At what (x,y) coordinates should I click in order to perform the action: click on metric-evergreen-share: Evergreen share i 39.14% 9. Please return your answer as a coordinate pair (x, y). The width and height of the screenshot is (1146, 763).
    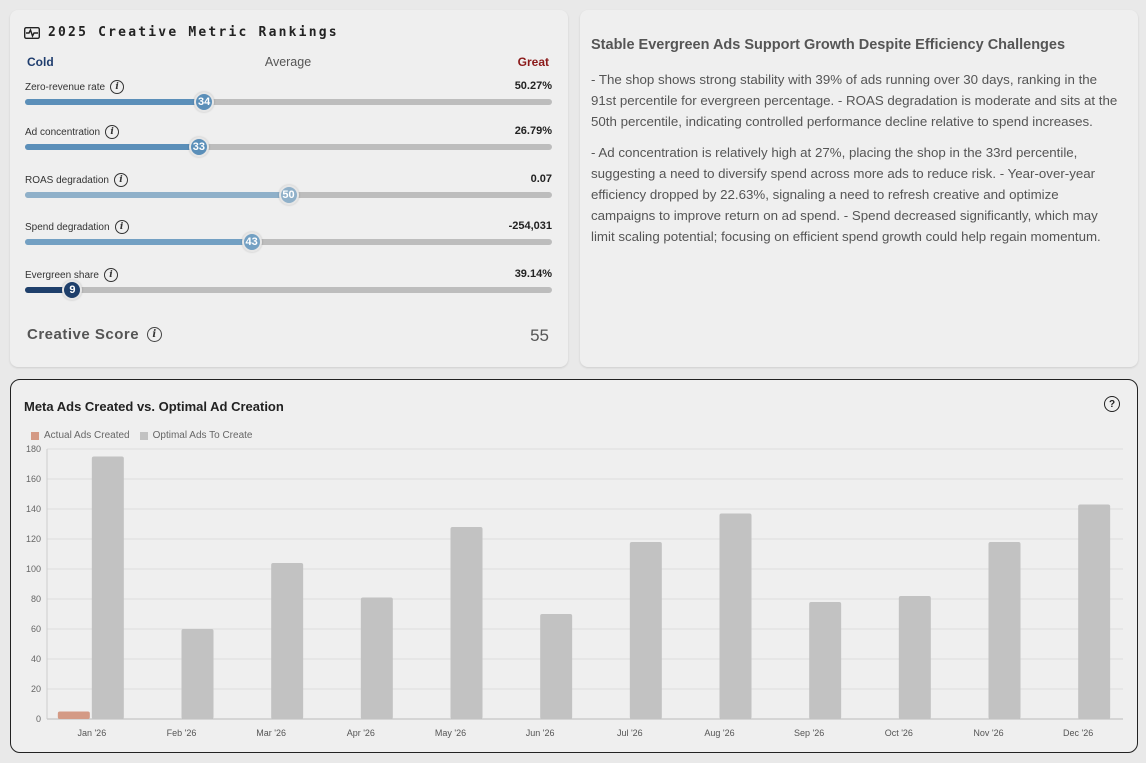
    Looking at the image, I should click on (288, 291).